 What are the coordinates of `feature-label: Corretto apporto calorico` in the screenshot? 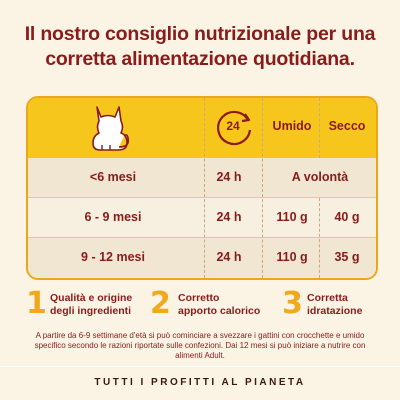 It's located at (219, 305).